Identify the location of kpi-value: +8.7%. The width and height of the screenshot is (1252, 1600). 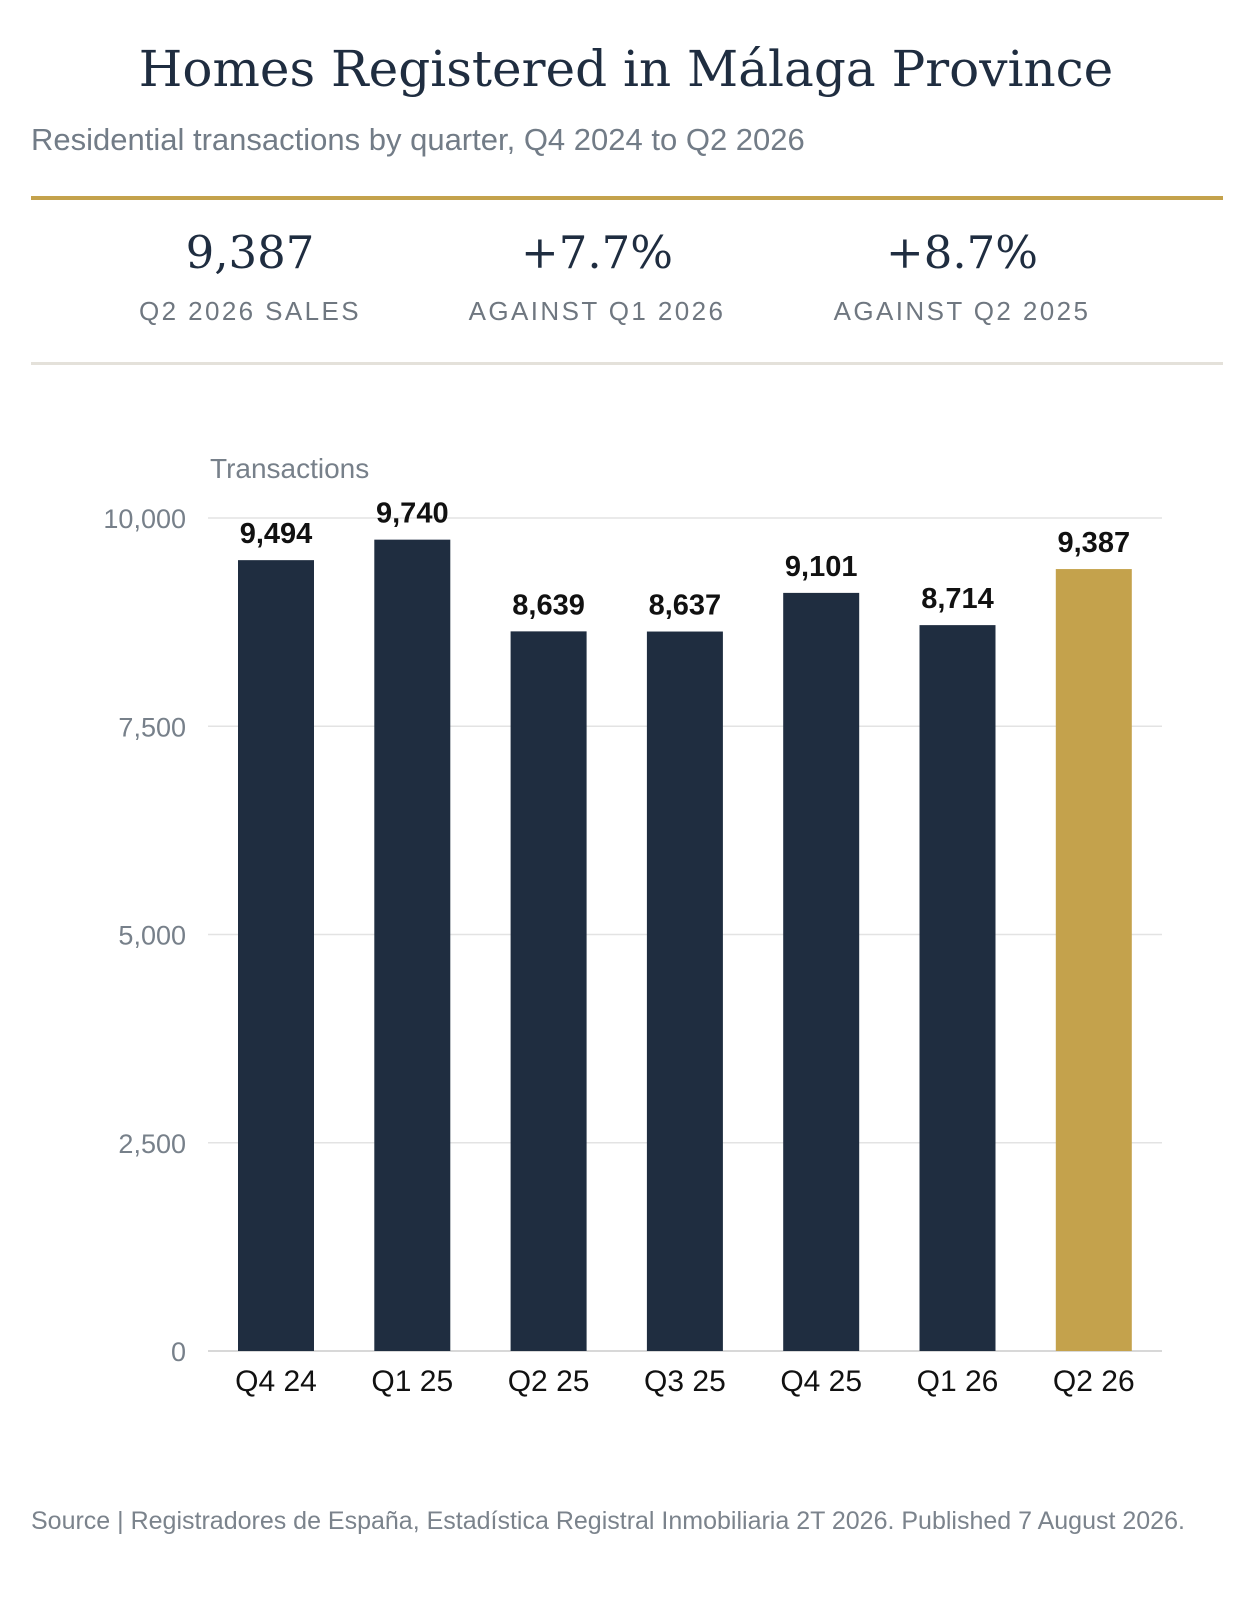
(962, 252).